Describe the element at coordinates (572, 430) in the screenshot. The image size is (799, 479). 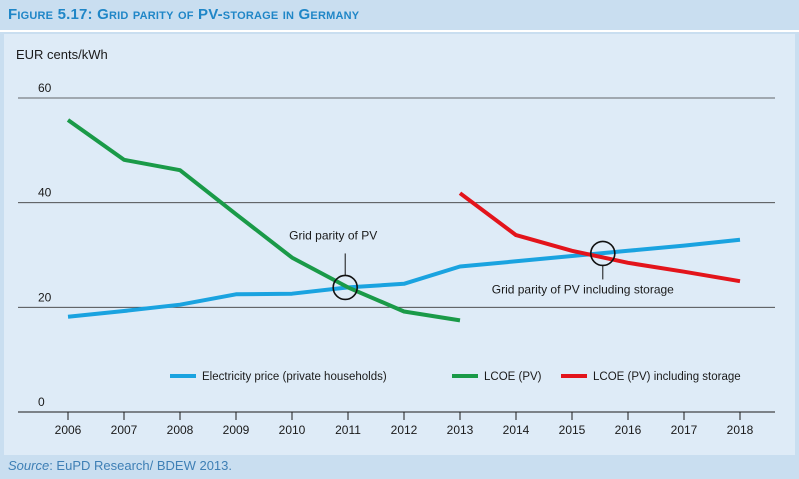
I see `x-tick-label: 2015` at that location.